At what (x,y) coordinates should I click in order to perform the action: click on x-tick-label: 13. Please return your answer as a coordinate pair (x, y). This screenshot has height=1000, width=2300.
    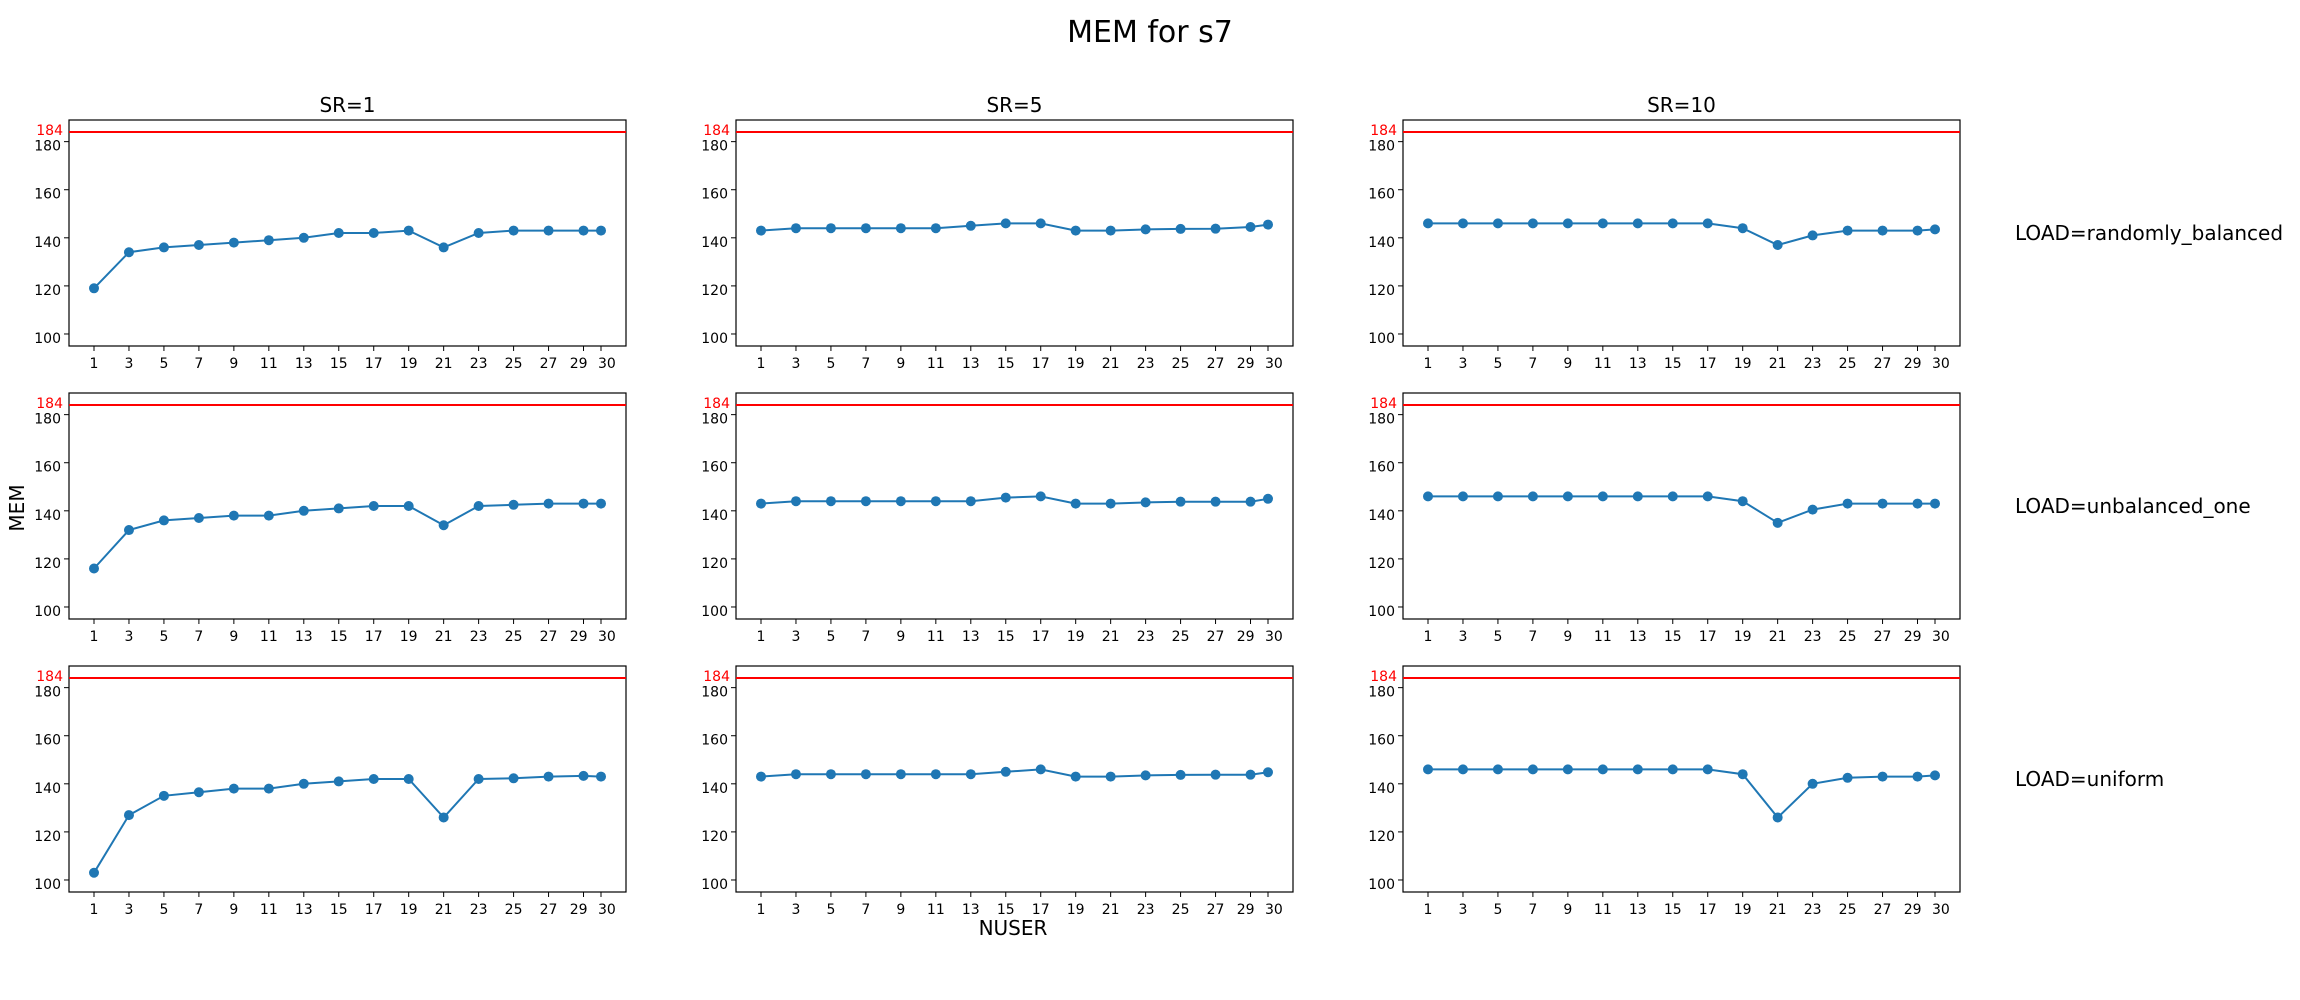
    Looking at the image, I should click on (304, 637).